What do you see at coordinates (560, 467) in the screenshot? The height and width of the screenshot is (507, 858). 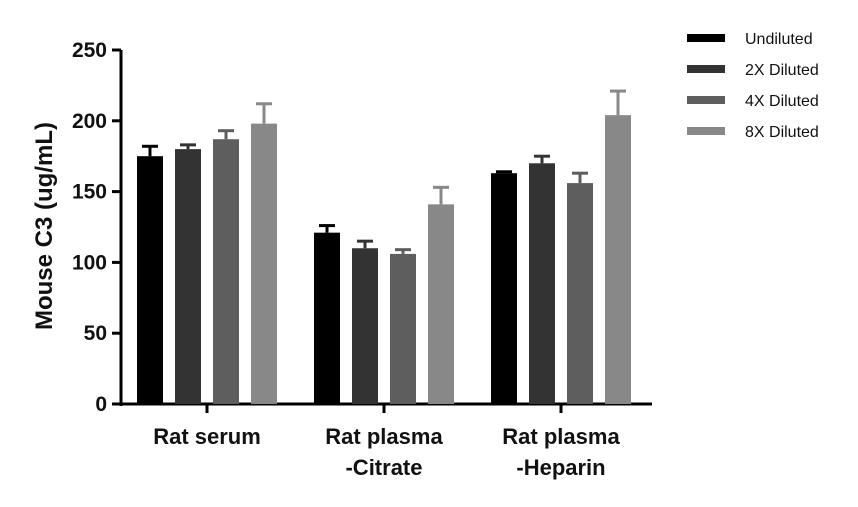 I see `x-category-label: -Heparin` at bounding box center [560, 467].